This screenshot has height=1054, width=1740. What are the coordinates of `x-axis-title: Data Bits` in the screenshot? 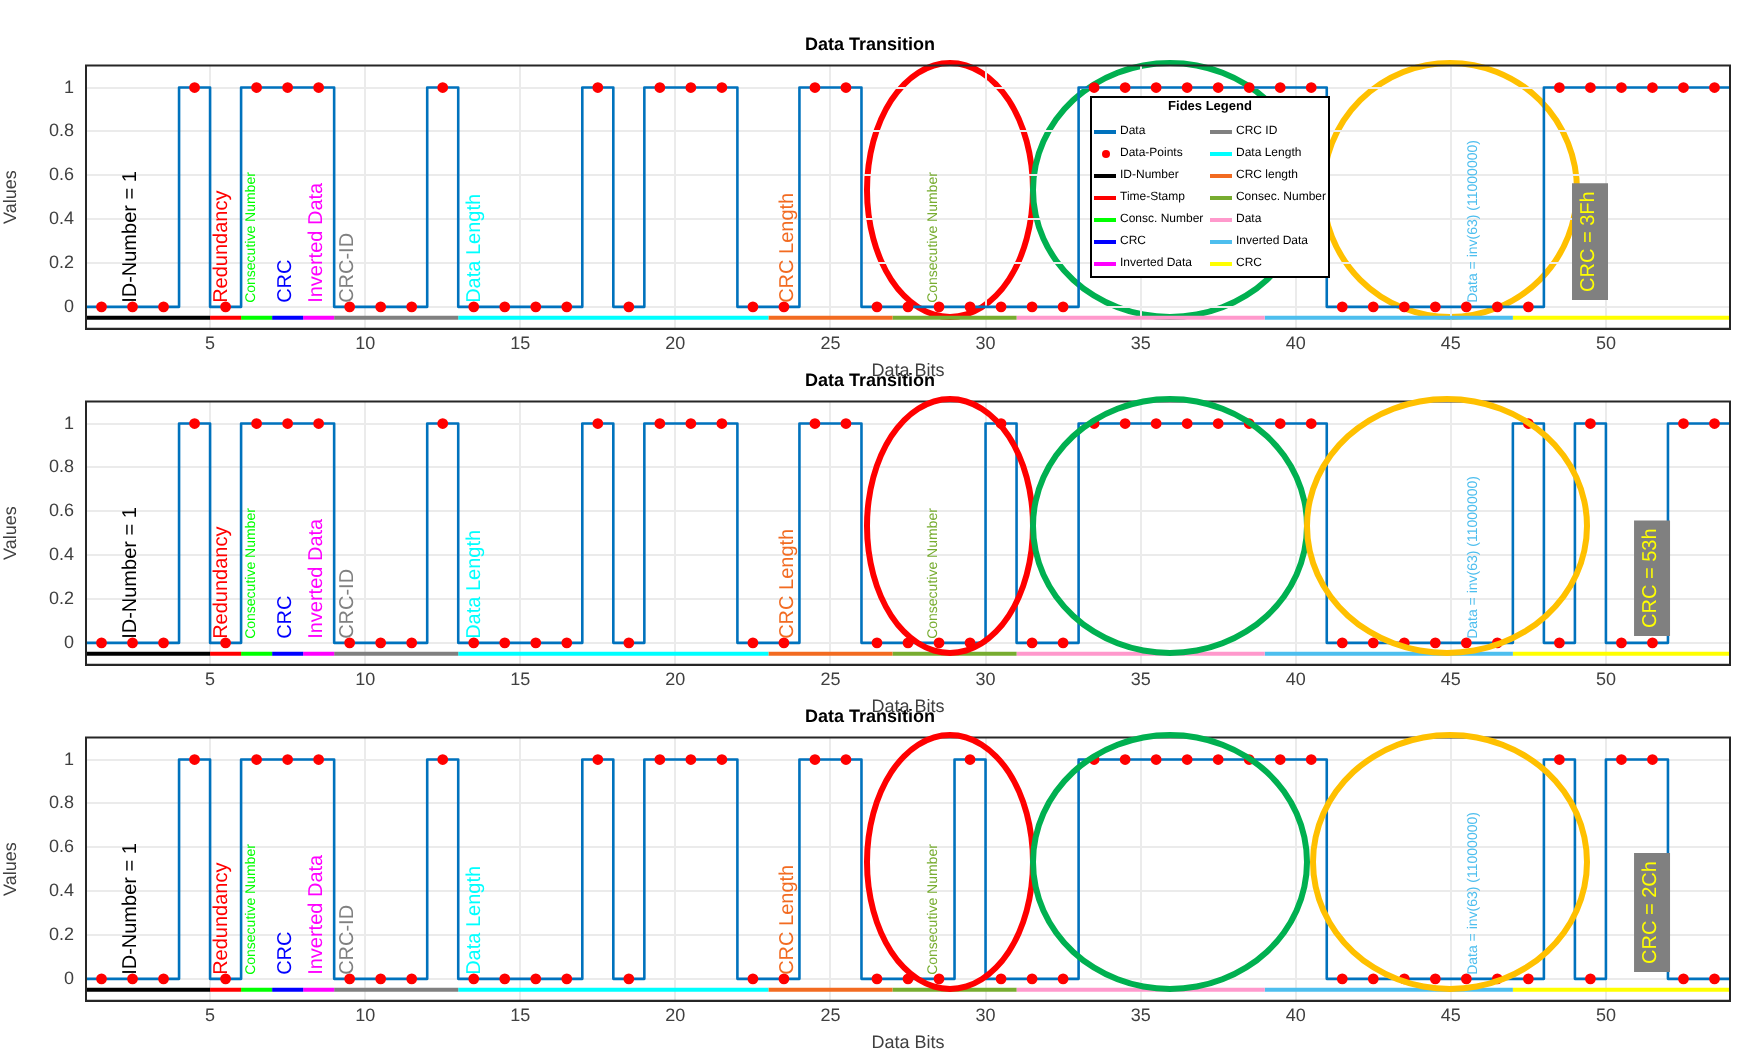 It's located at (908, 1042).